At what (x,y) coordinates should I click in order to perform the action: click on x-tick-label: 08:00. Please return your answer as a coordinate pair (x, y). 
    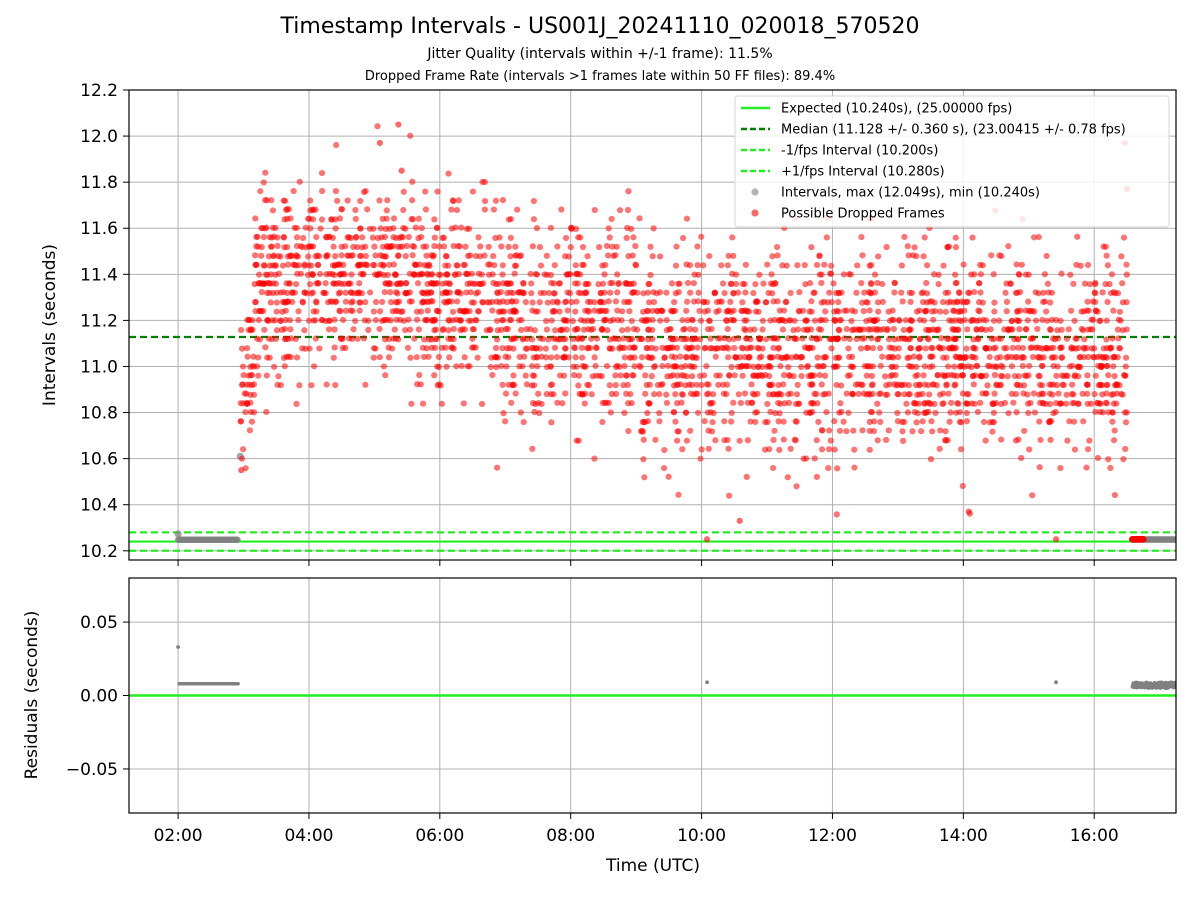
    Looking at the image, I should click on (570, 836).